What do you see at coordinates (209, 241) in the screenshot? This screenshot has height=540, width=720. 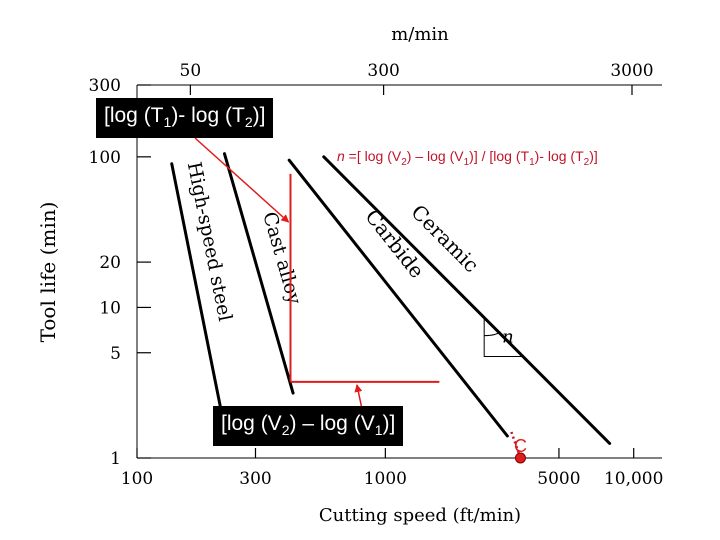 I see `curve-label: High-speed steel` at bounding box center [209, 241].